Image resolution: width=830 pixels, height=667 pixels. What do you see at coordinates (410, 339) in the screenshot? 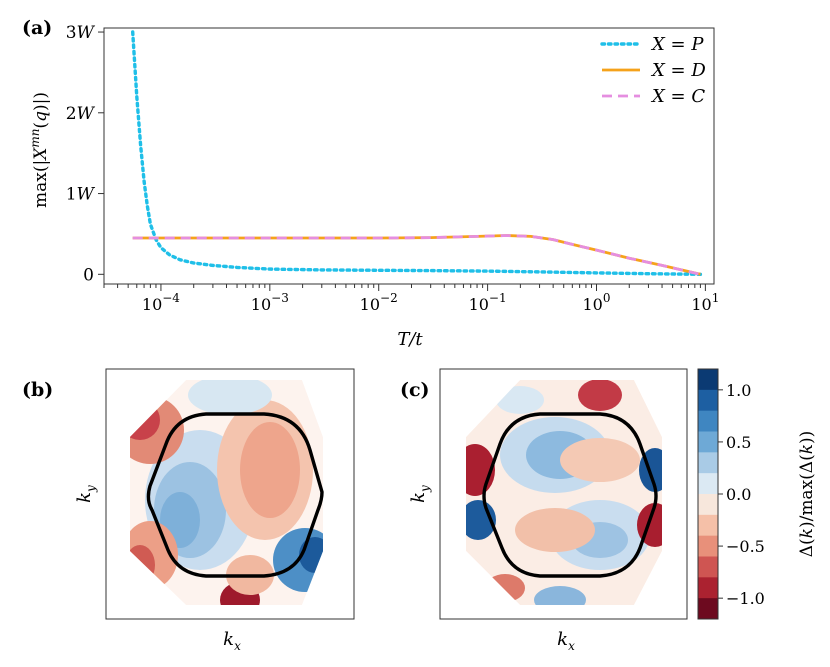
I see `x-axis-label-a: T/t` at bounding box center [410, 339].